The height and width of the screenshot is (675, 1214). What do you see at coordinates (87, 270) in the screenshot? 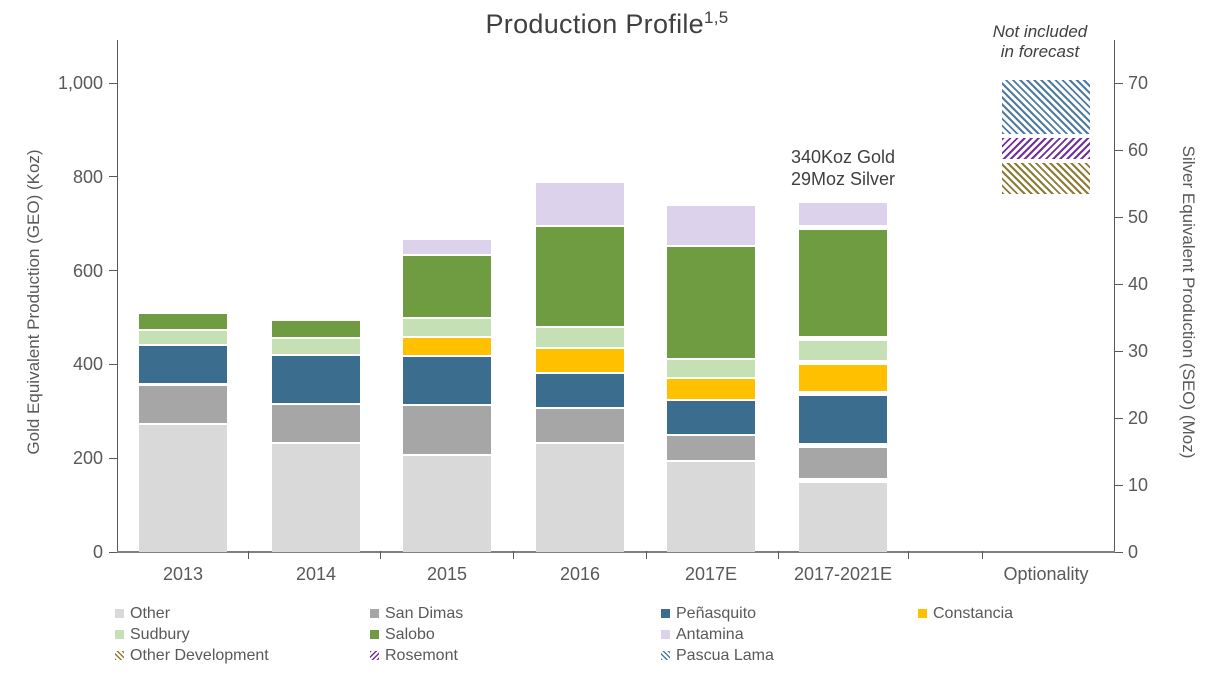
I see `left-y-tick-label: 600` at bounding box center [87, 270].